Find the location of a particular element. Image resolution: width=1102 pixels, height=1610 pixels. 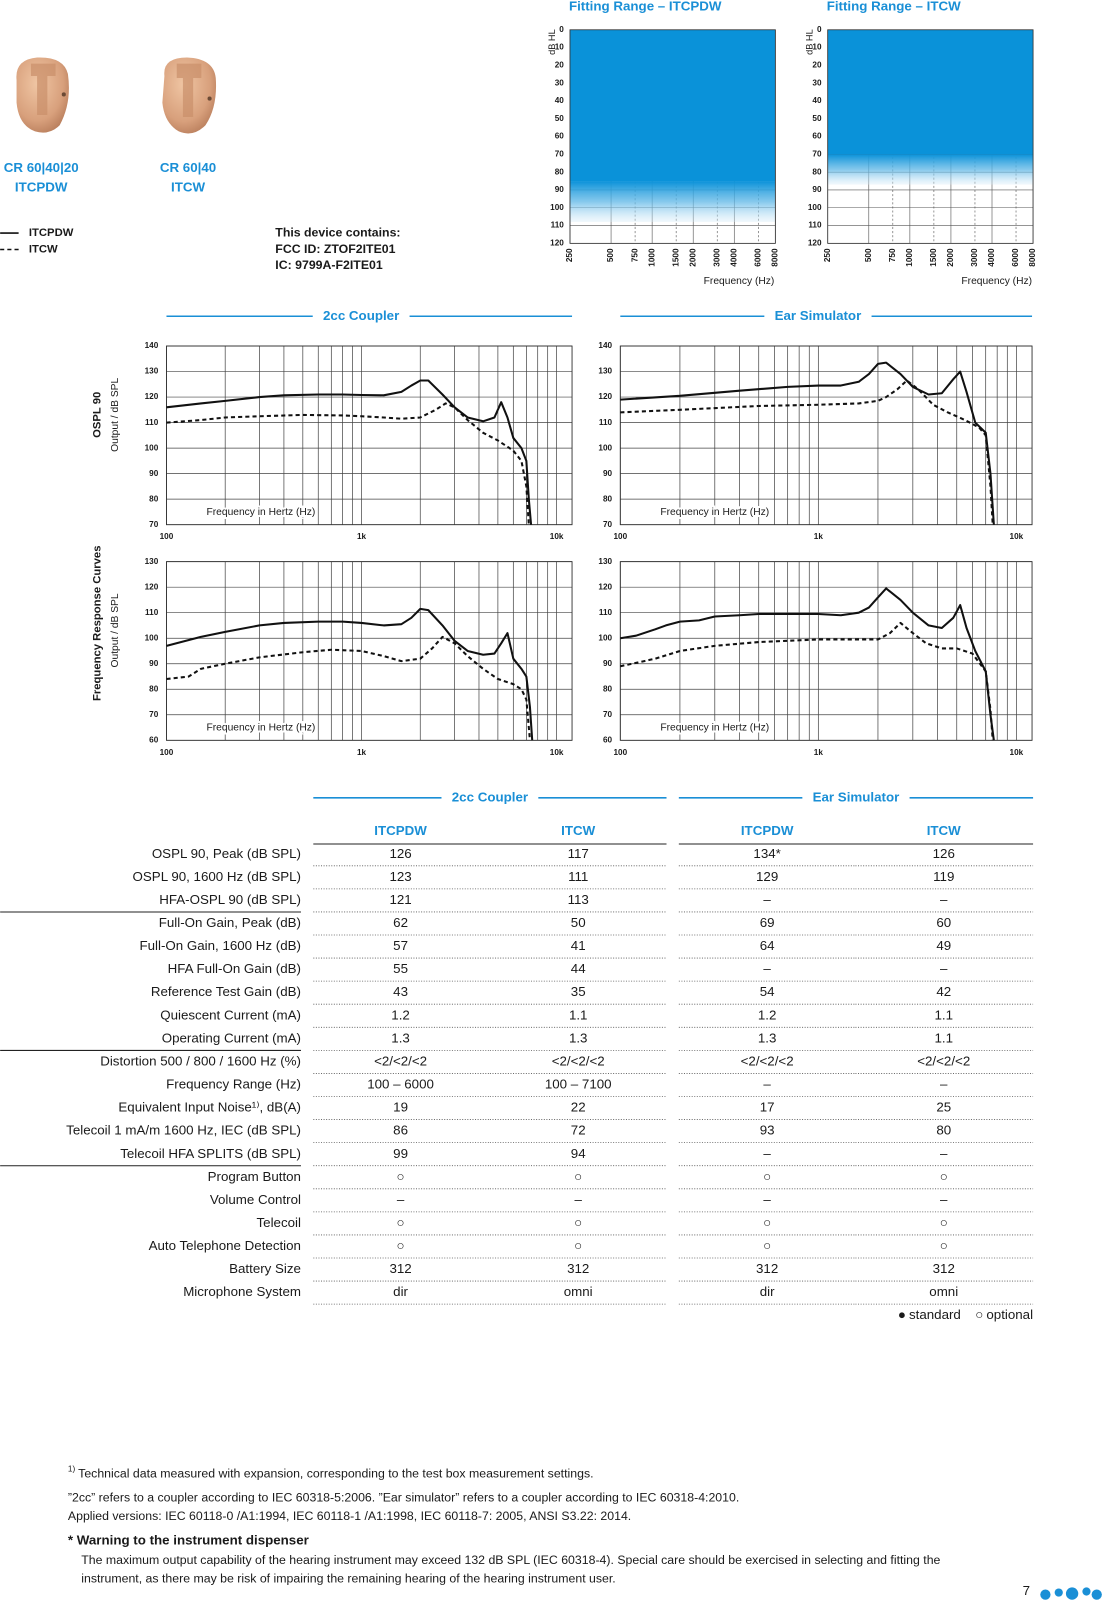

y-tick-label: 20 is located at coordinates (560, 65).